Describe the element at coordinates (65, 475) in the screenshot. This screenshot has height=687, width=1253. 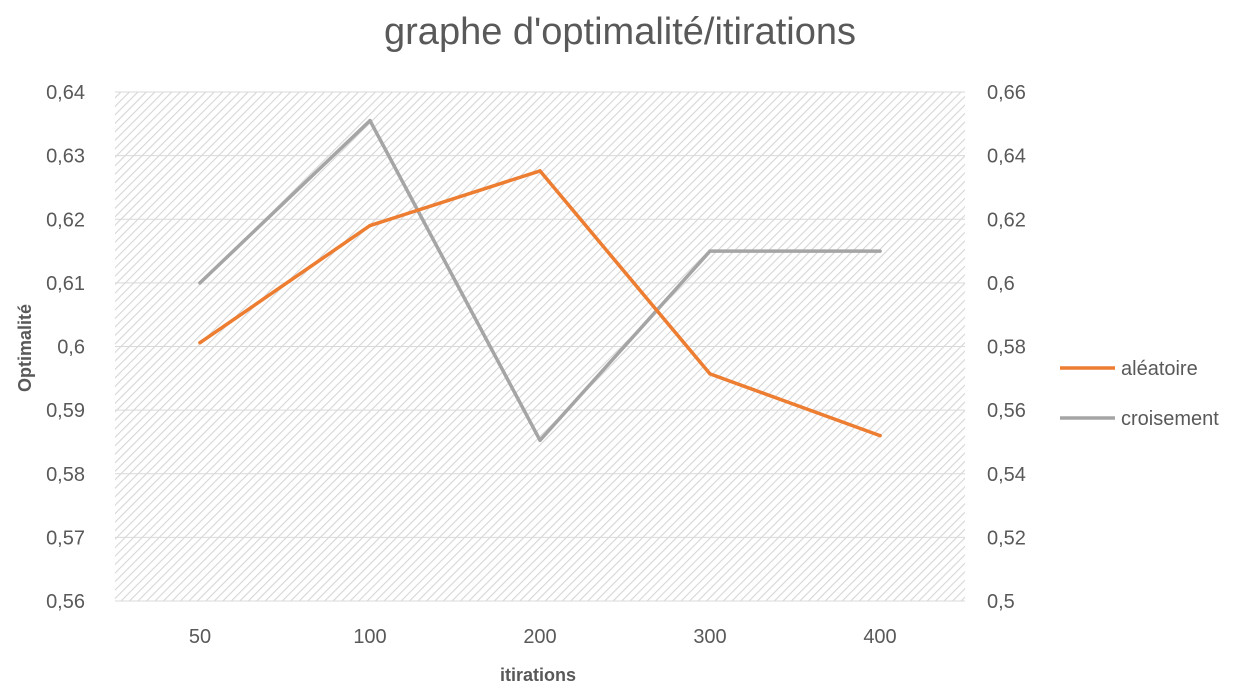
I see `y-tick-label: 0,58` at that location.